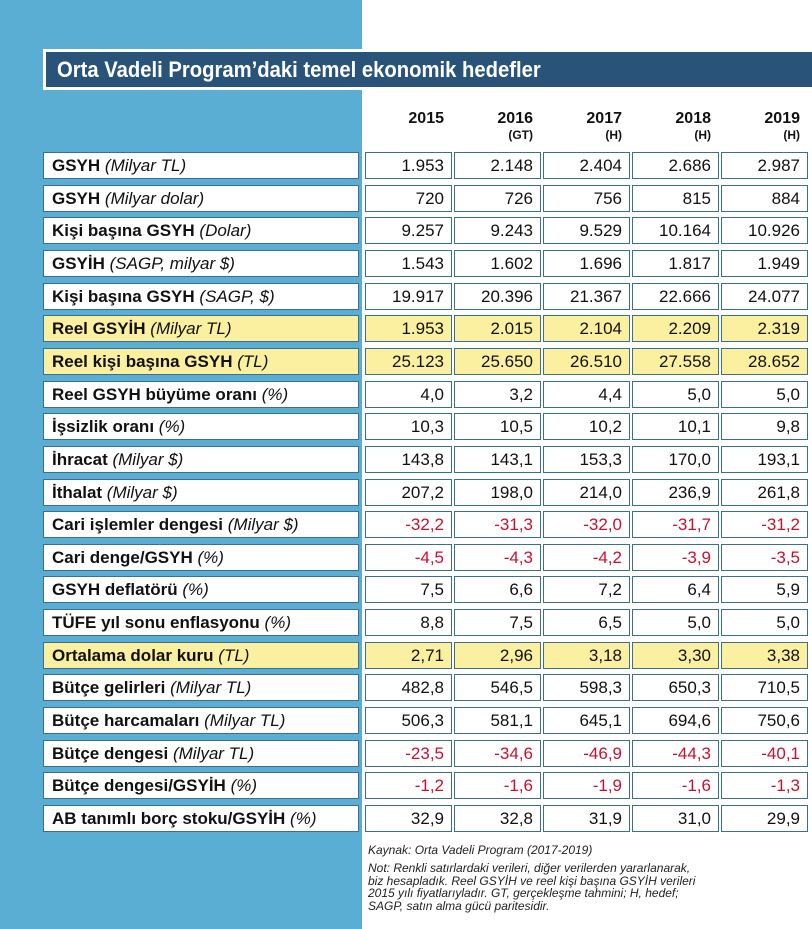 The width and height of the screenshot is (812, 929). Describe the element at coordinates (675, 818) in the screenshot. I see `value-cell: 31,0` at that location.